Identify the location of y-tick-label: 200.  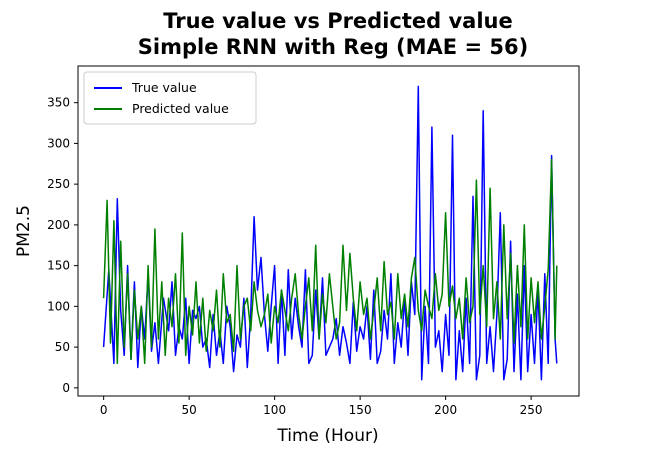
(58, 225).